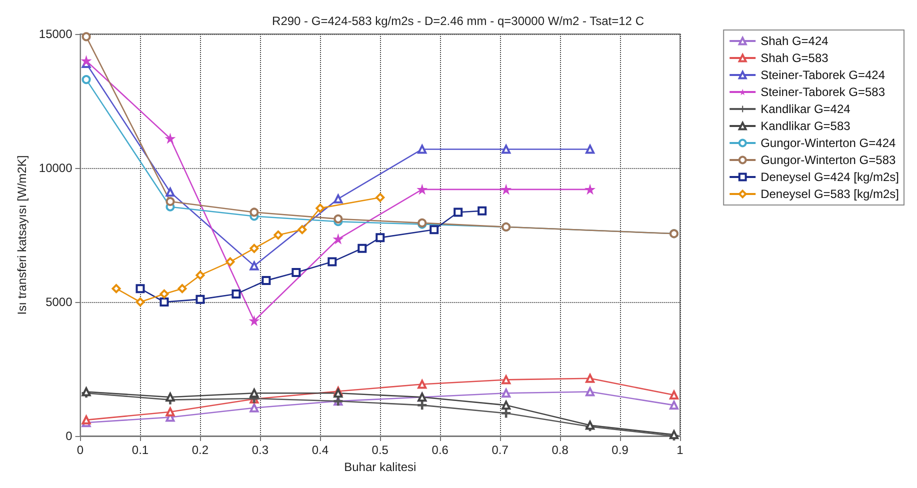  What do you see at coordinates (560, 450) in the screenshot?
I see `x-tick-label: 0.8` at bounding box center [560, 450].